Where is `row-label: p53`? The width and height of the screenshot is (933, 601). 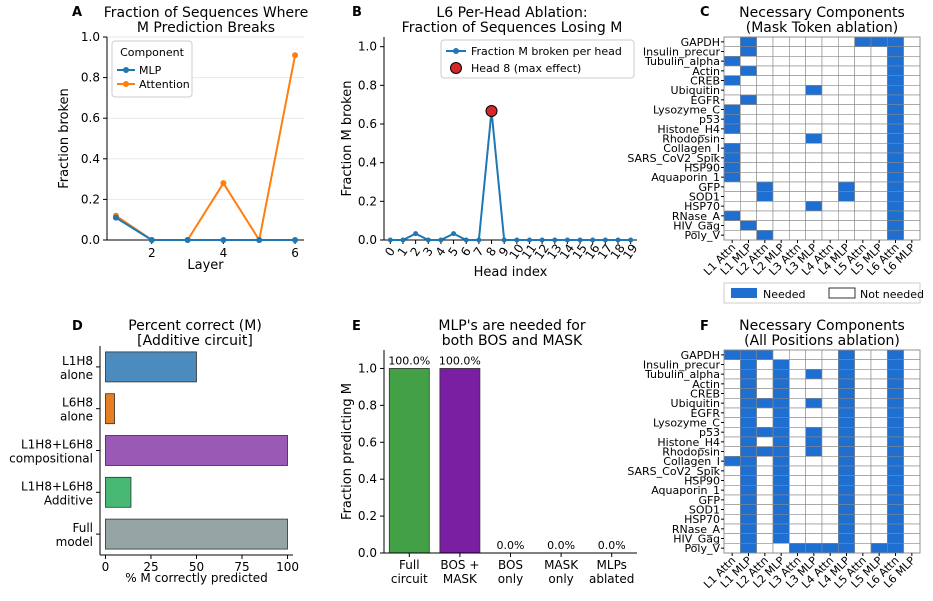 row-label: p53 is located at coordinates (709, 119).